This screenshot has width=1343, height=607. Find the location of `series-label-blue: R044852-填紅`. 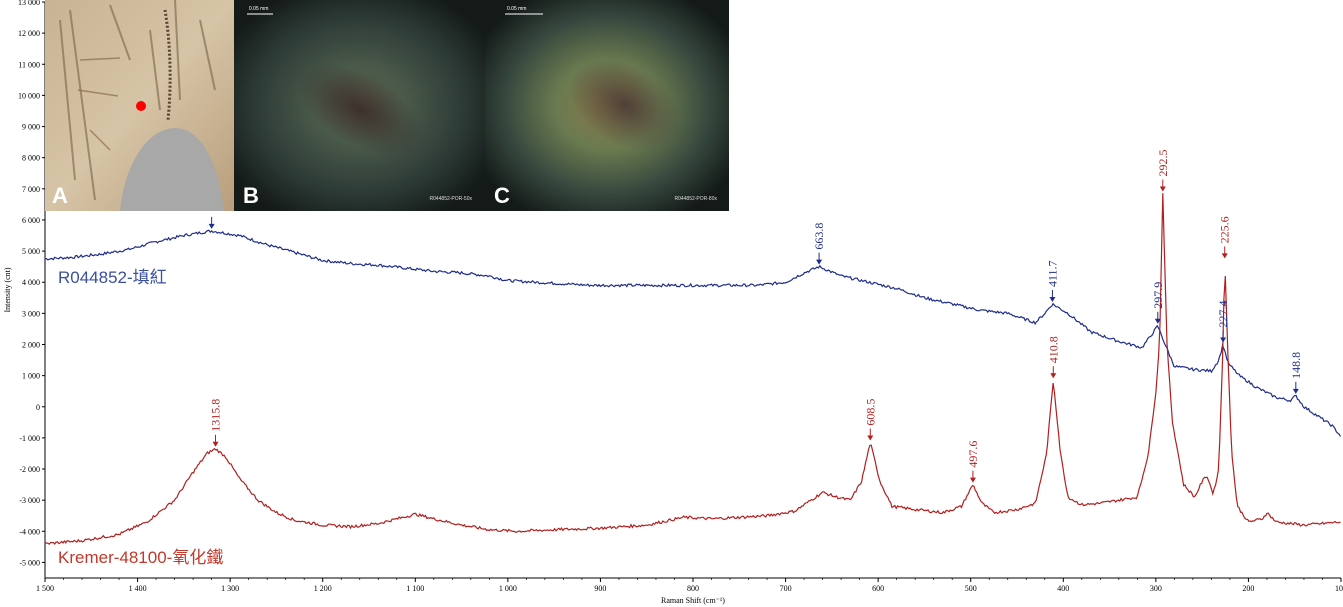

series-label-blue: R044852-填紅 is located at coordinates (112, 277).